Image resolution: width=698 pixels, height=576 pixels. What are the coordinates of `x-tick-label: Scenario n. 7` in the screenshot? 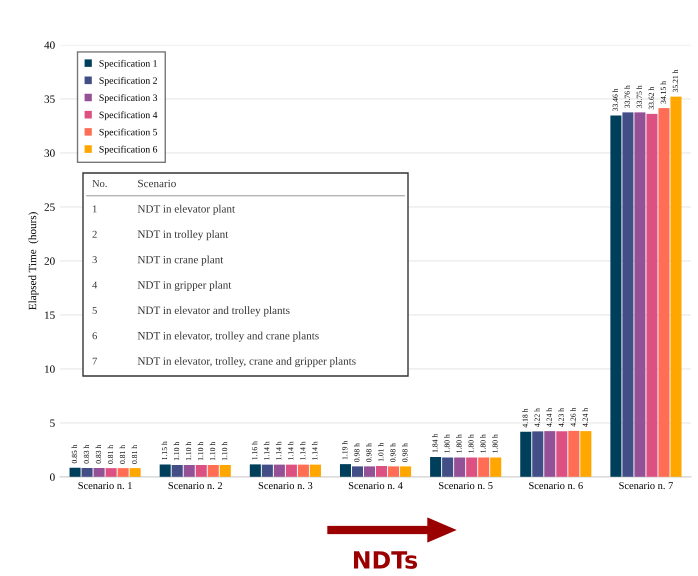 It's located at (646, 486).